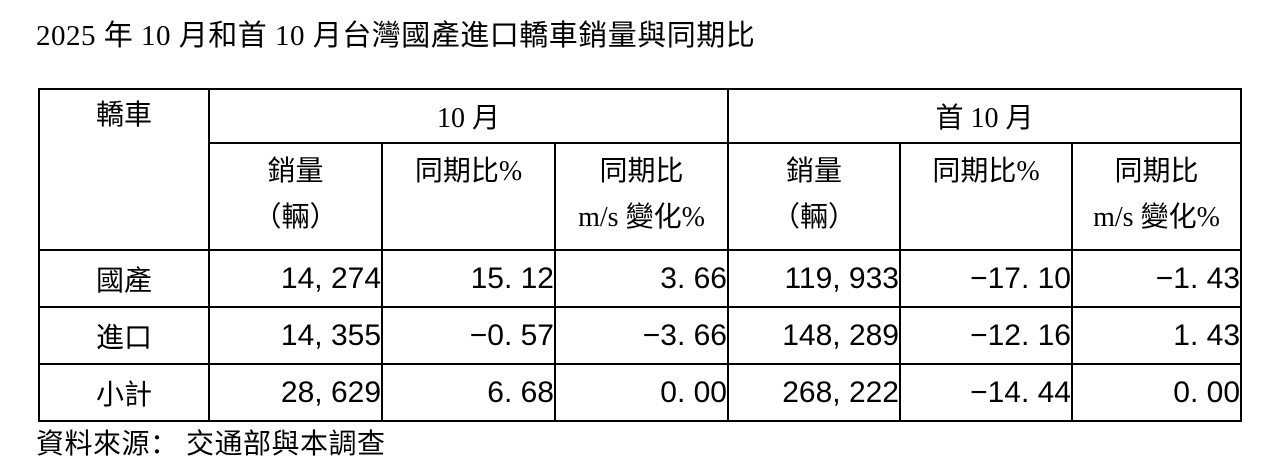 This screenshot has width=1267, height=468. Describe the element at coordinates (1156, 196) in the screenshot. I see `subheader-ytd-ms: 同期比 m/s 變化%` at that location.